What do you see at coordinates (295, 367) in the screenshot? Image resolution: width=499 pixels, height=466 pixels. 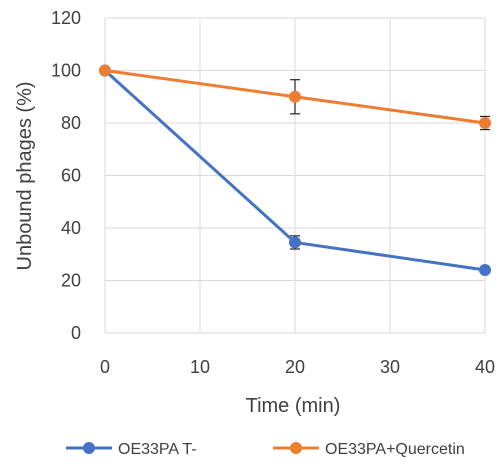 I see `x-tick-label: 20` at bounding box center [295, 367].